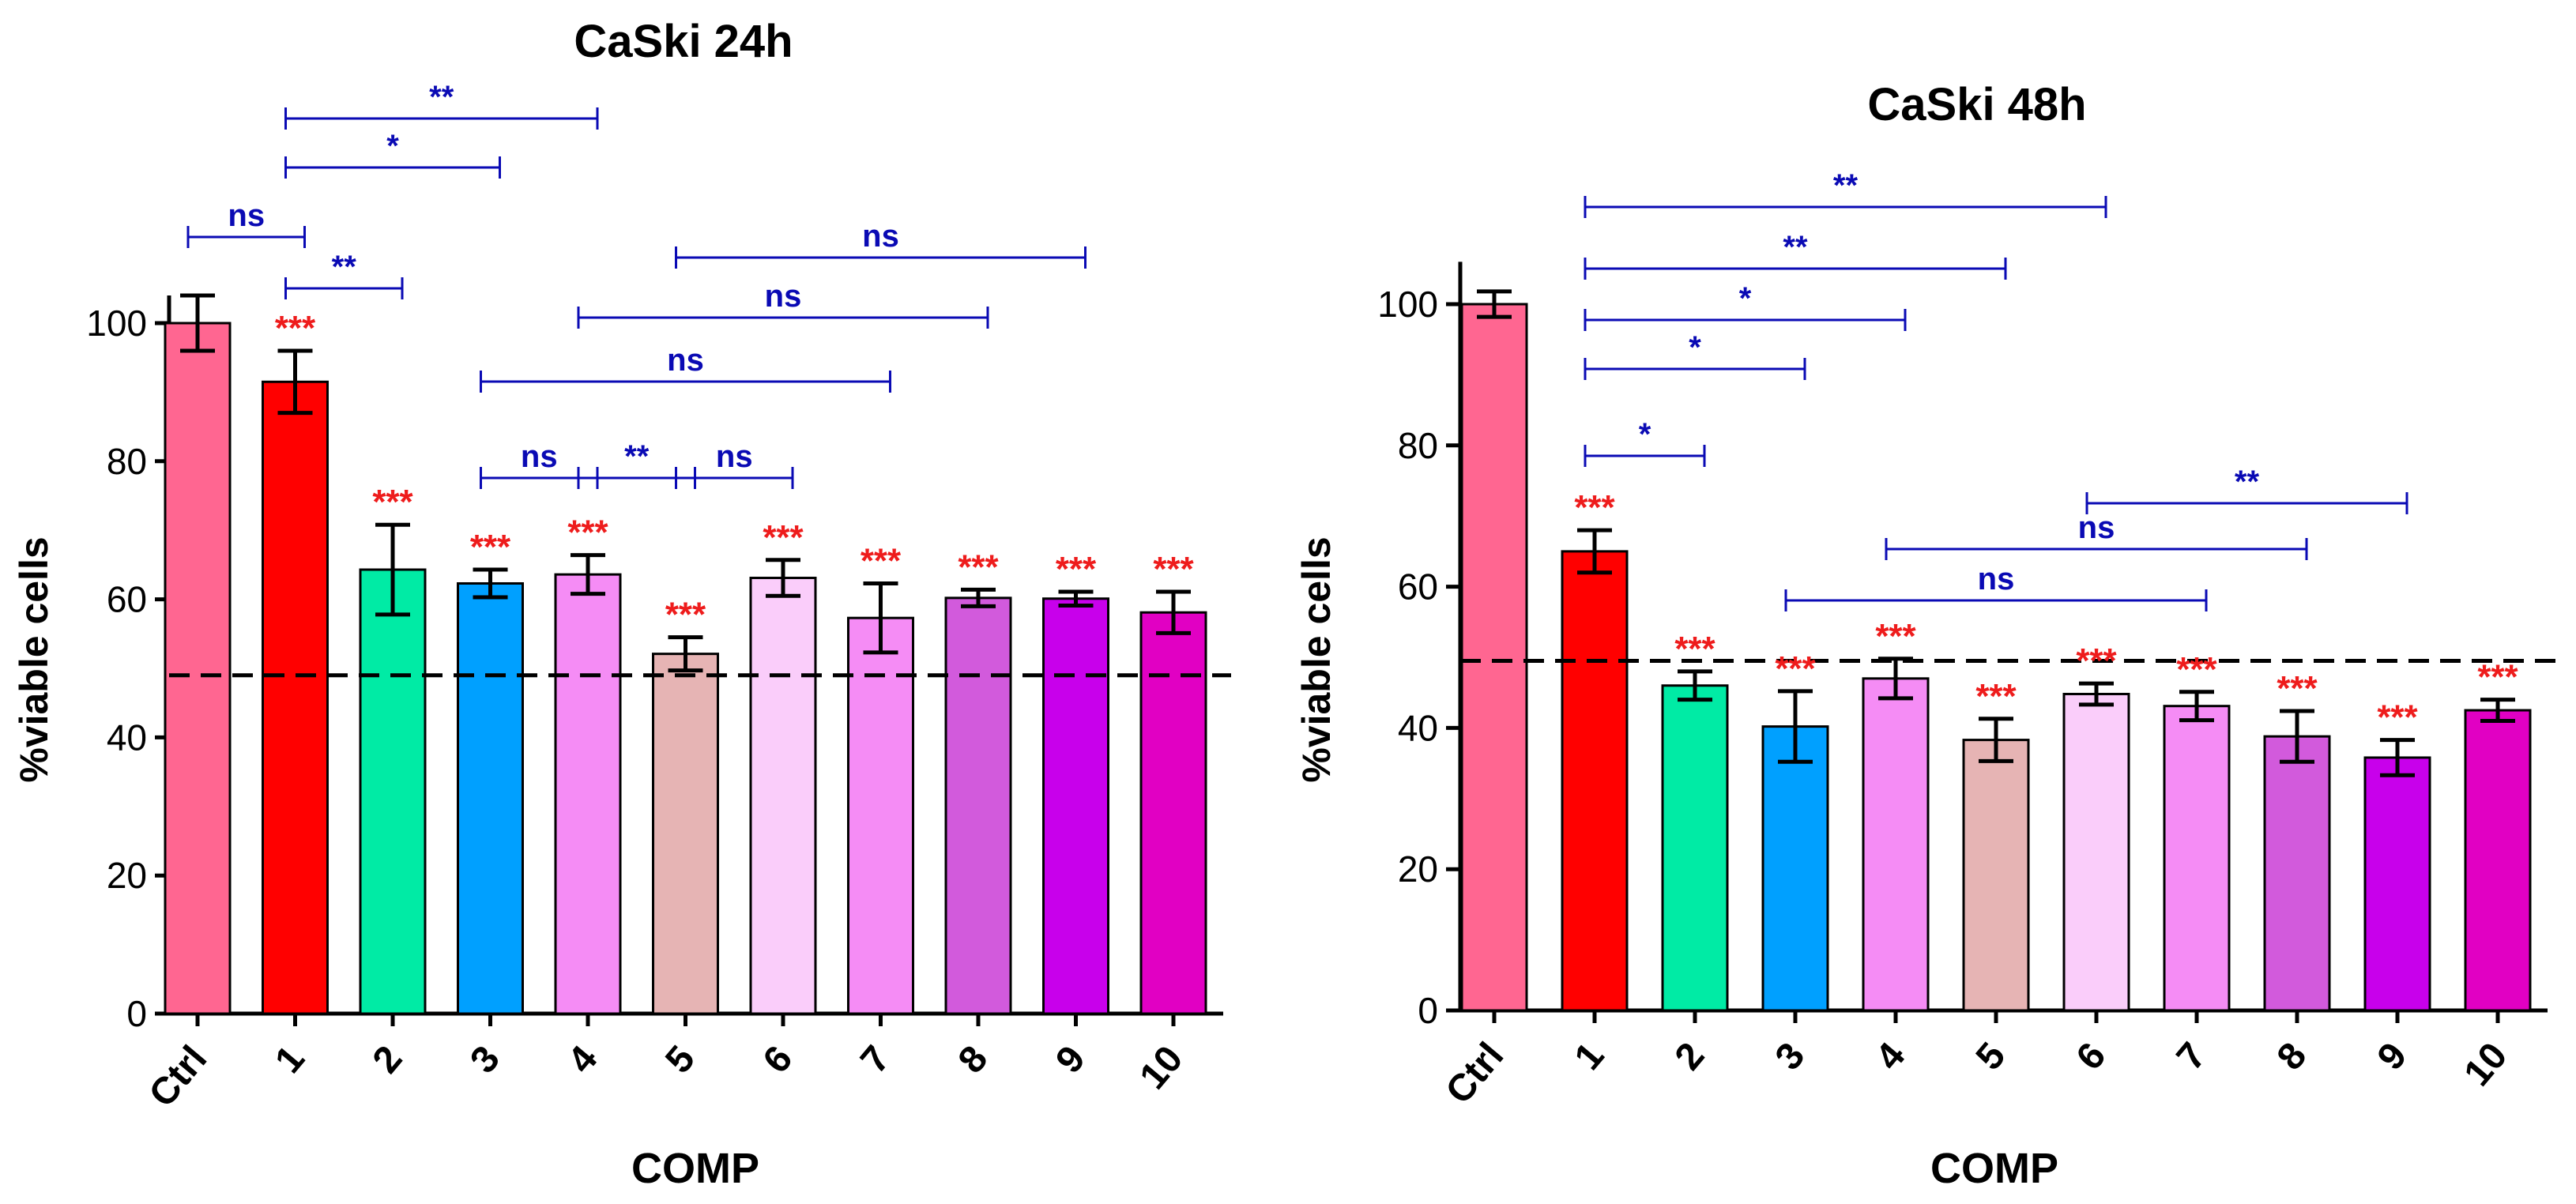  Describe the element at coordinates (1316, 659) in the screenshot. I see `y-axis-label: %viable cells` at that location.